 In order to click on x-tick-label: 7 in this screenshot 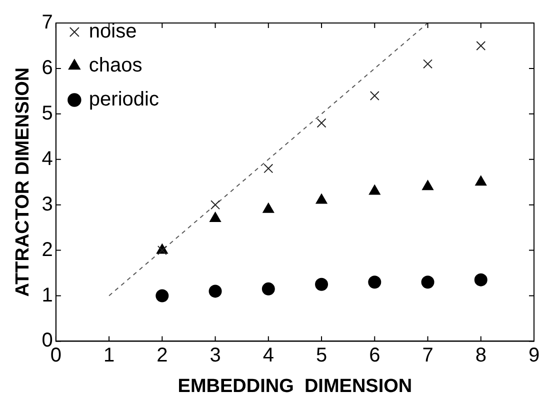, I will do `click(428, 355)`.